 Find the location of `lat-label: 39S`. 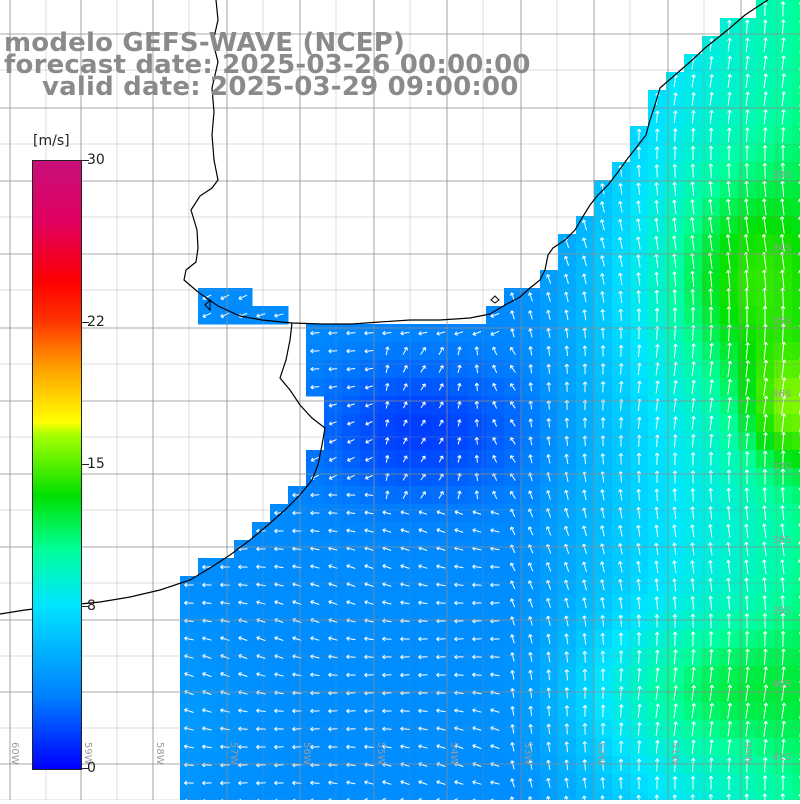

lat-label: 39S is located at coordinates (781, 611).